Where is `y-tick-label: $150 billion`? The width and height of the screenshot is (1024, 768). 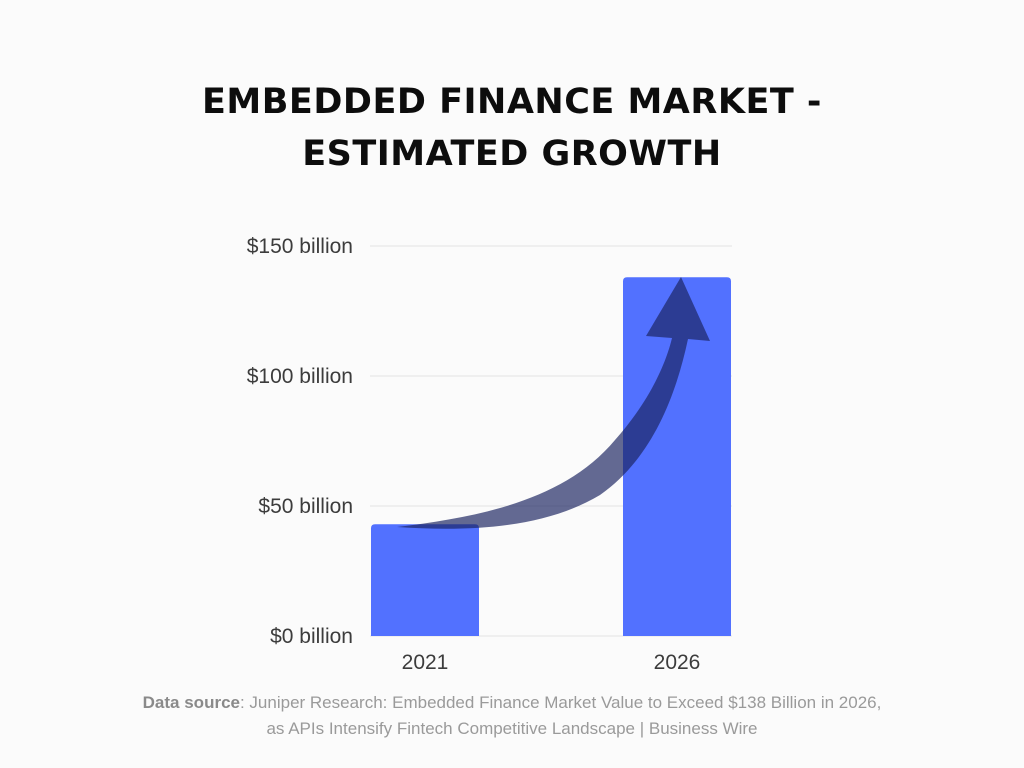
y-tick-label: $150 billion is located at coordinates (300, 246).